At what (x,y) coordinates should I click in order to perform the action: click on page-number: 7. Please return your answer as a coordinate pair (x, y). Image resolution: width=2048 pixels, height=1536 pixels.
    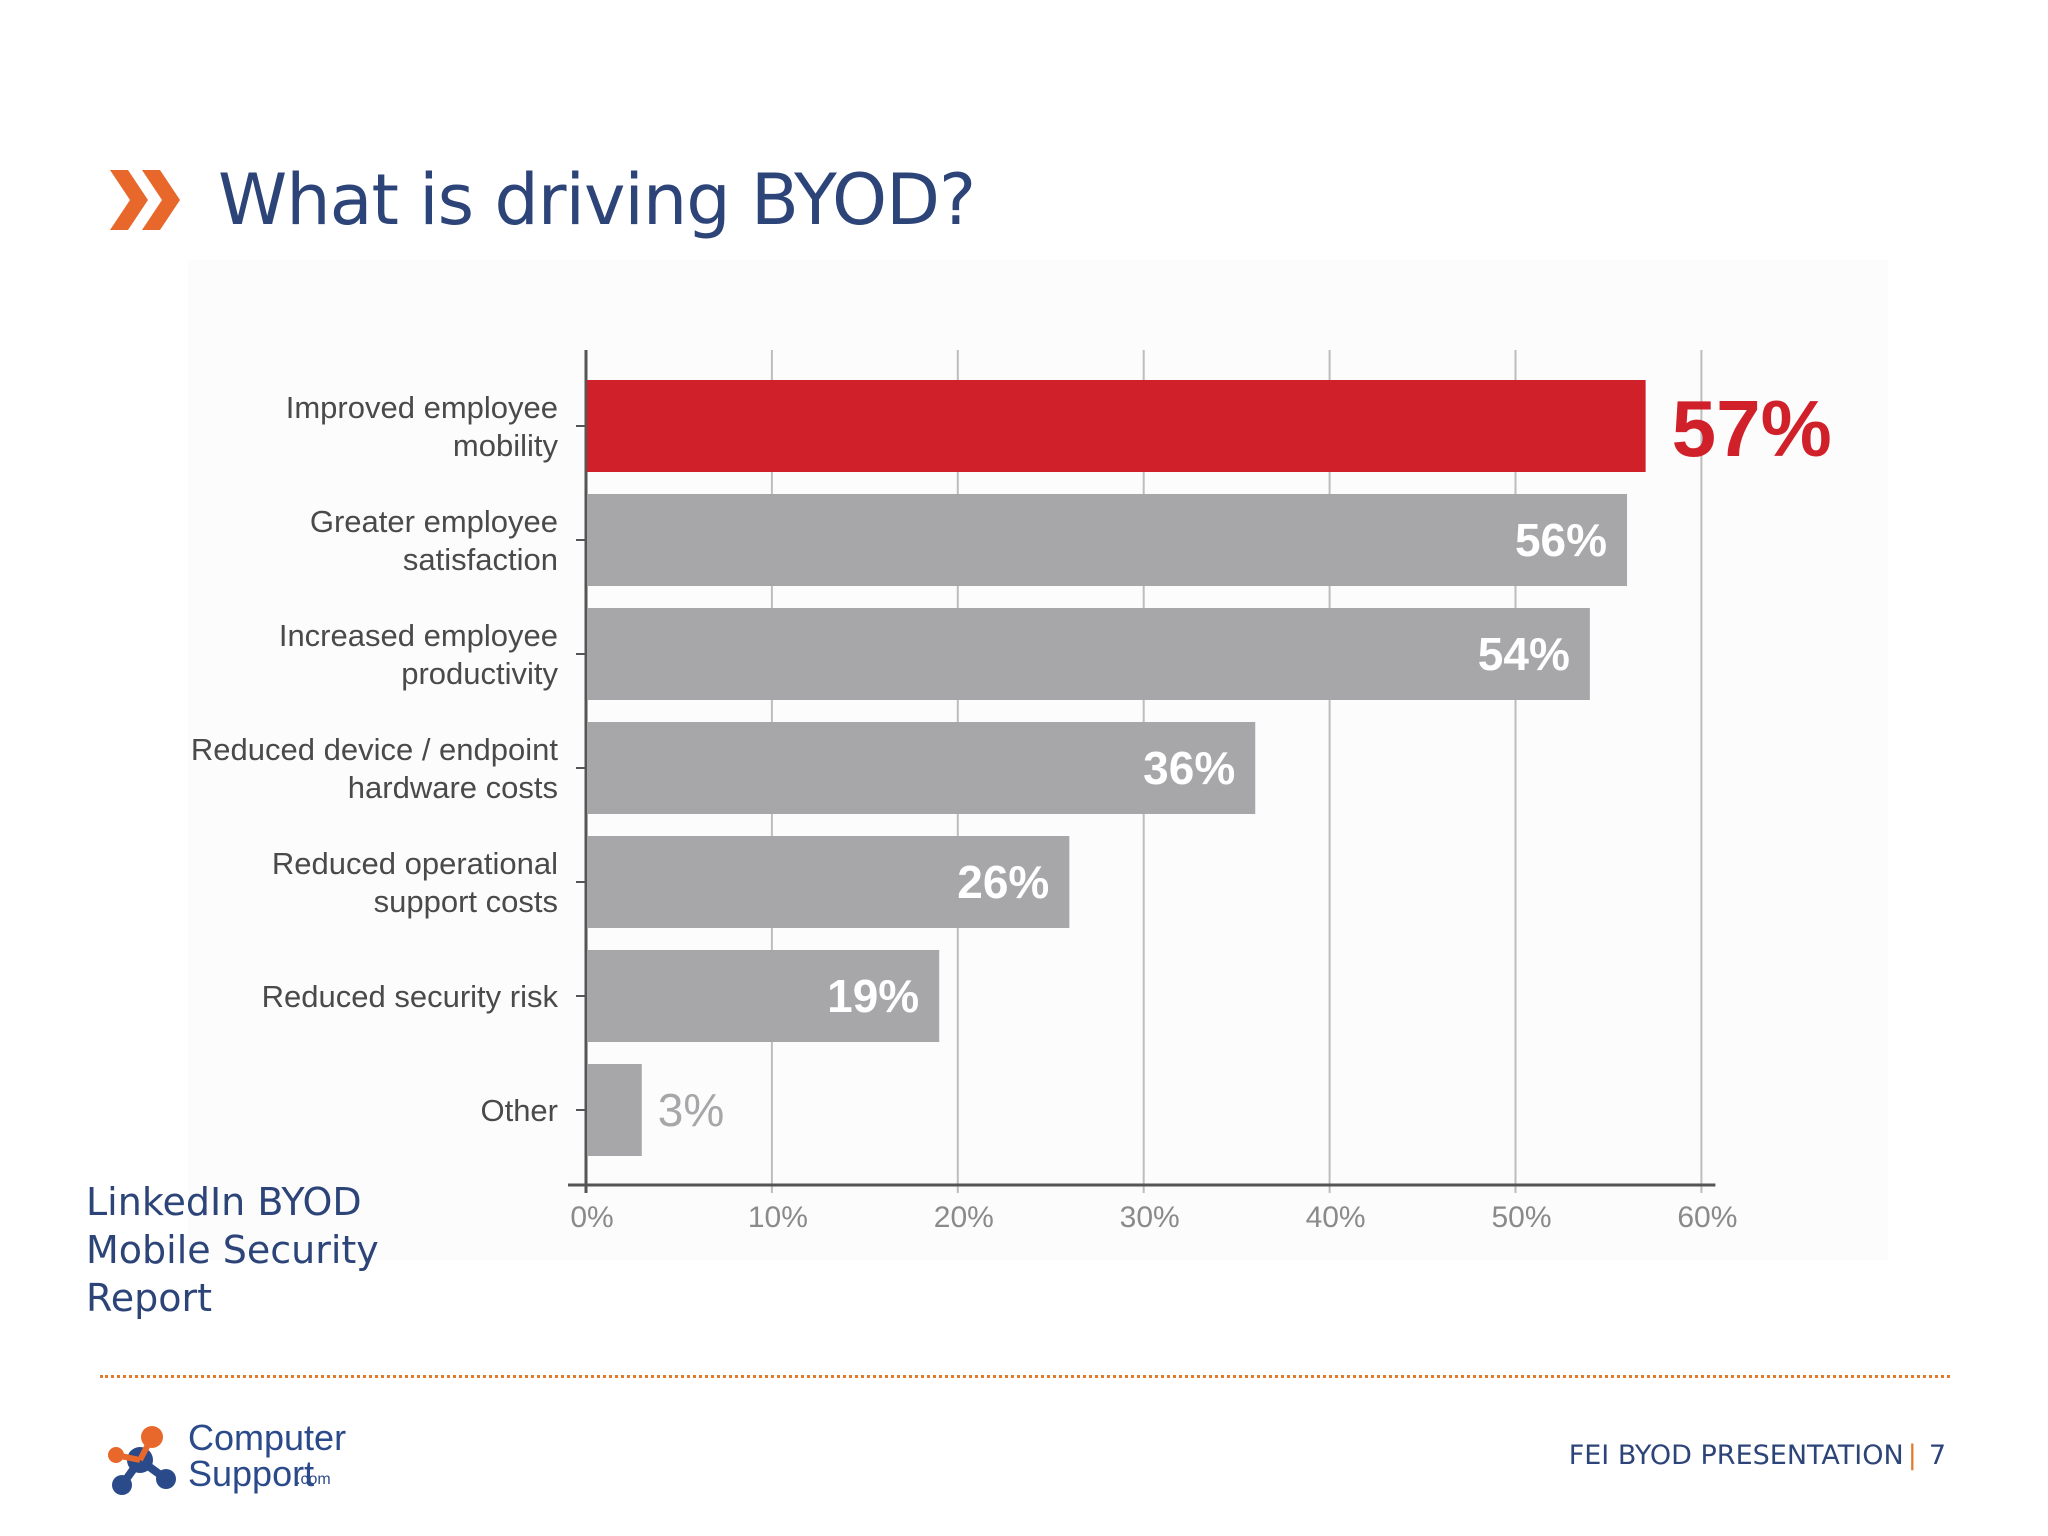
    Looking at the image, I should click on (1937, 1455).